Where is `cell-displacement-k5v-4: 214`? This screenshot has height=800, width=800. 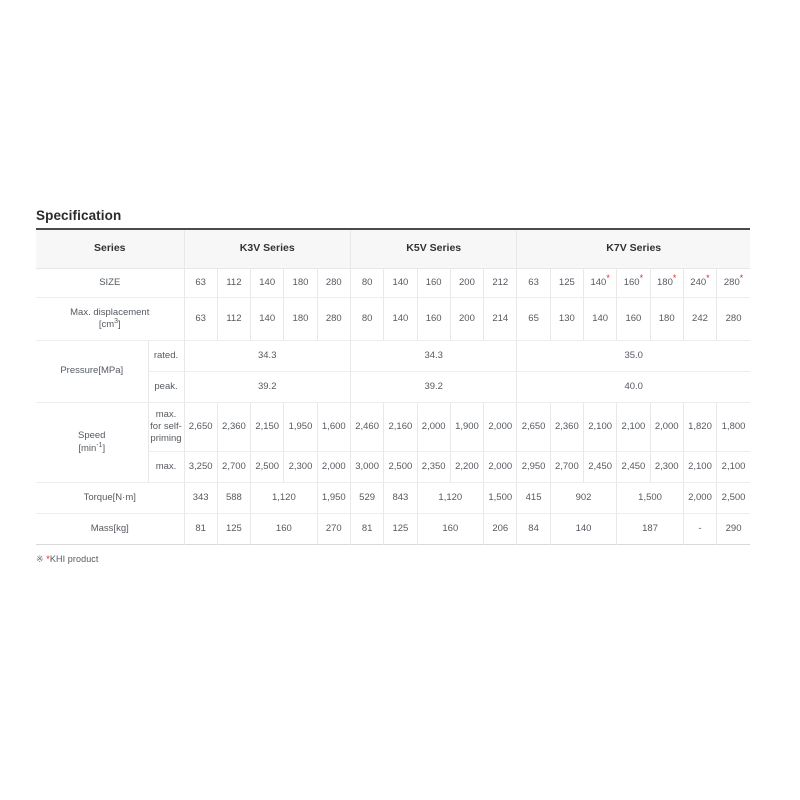
cell-displacement-k5v-4: 214 is located at coordinates (500, 319).